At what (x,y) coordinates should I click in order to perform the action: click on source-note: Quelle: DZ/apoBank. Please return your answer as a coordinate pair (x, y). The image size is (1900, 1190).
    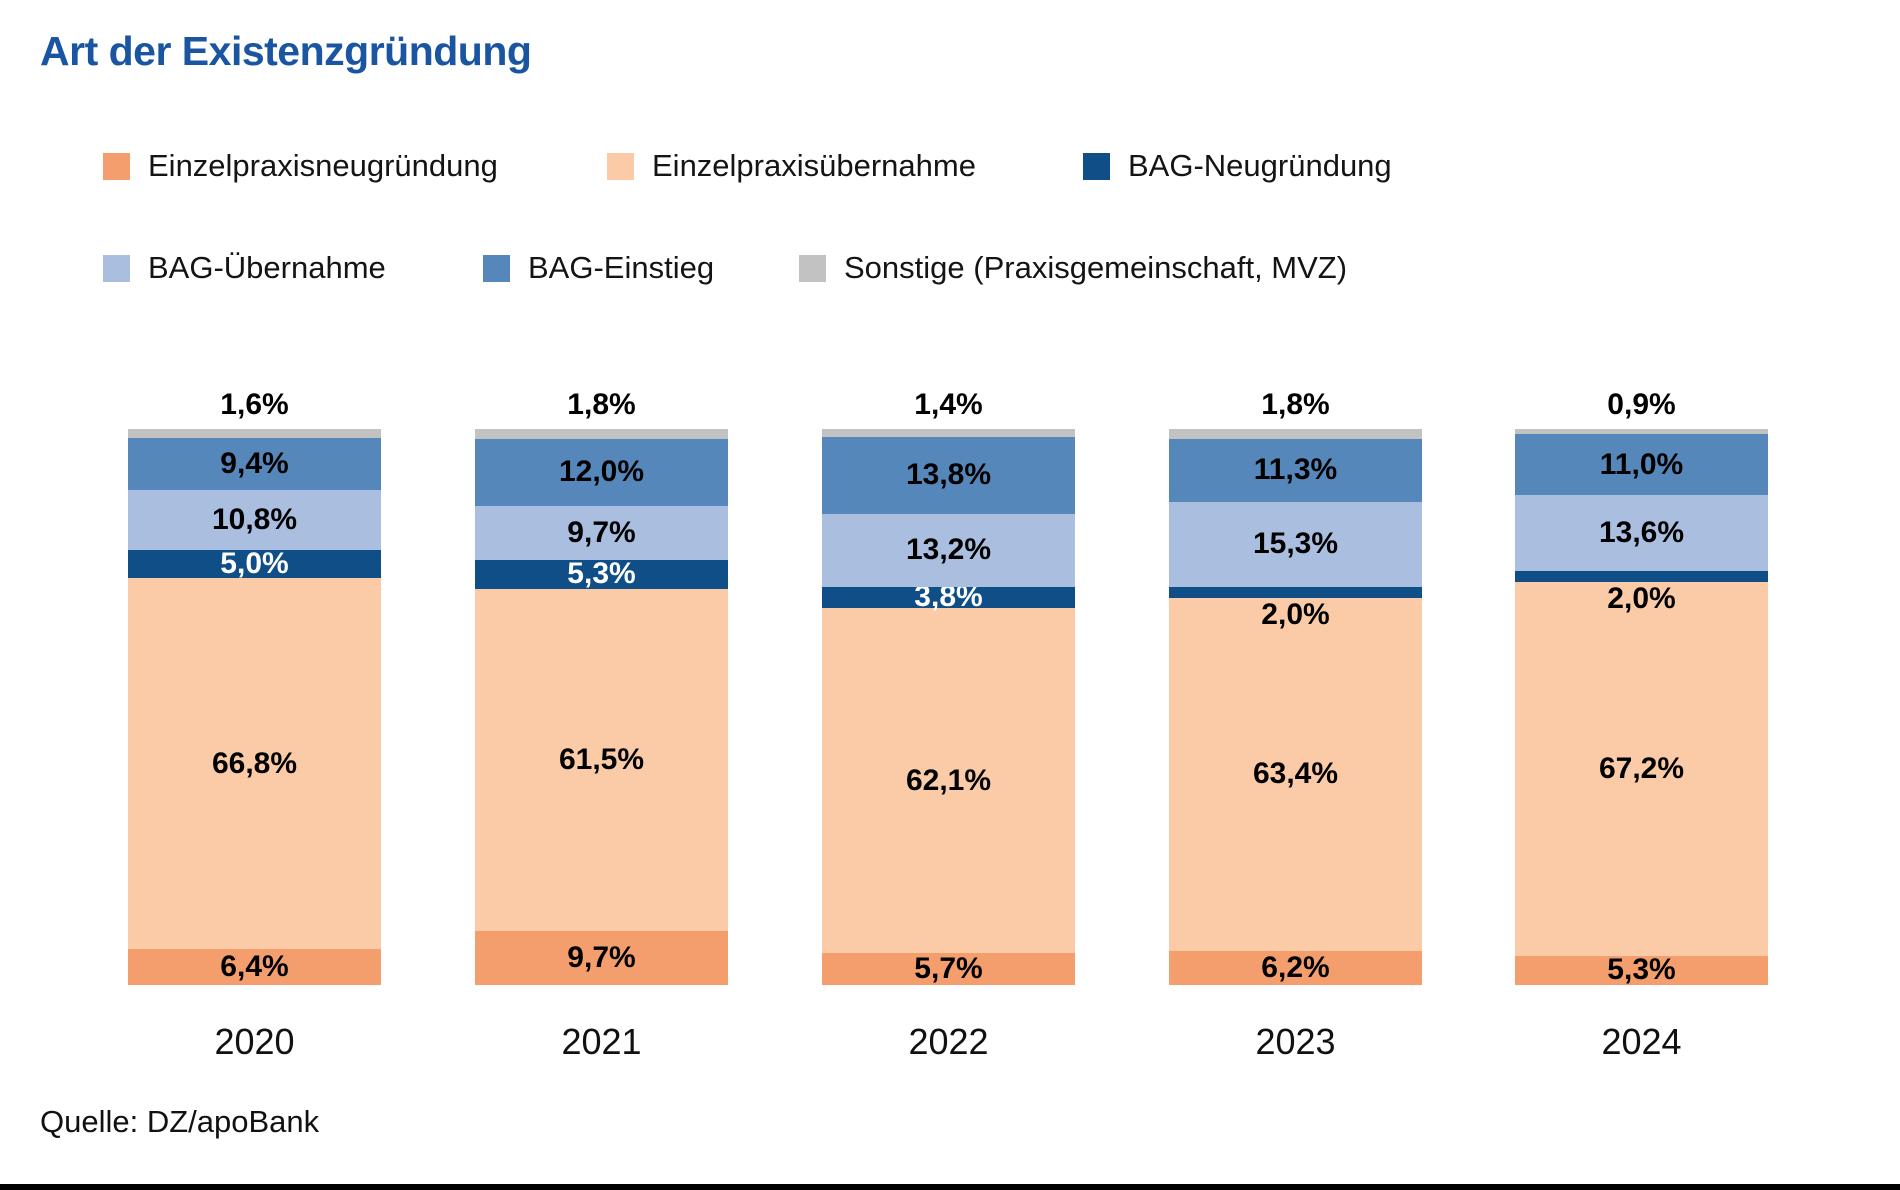
    Looking at the image, I should click on (180, 1121).